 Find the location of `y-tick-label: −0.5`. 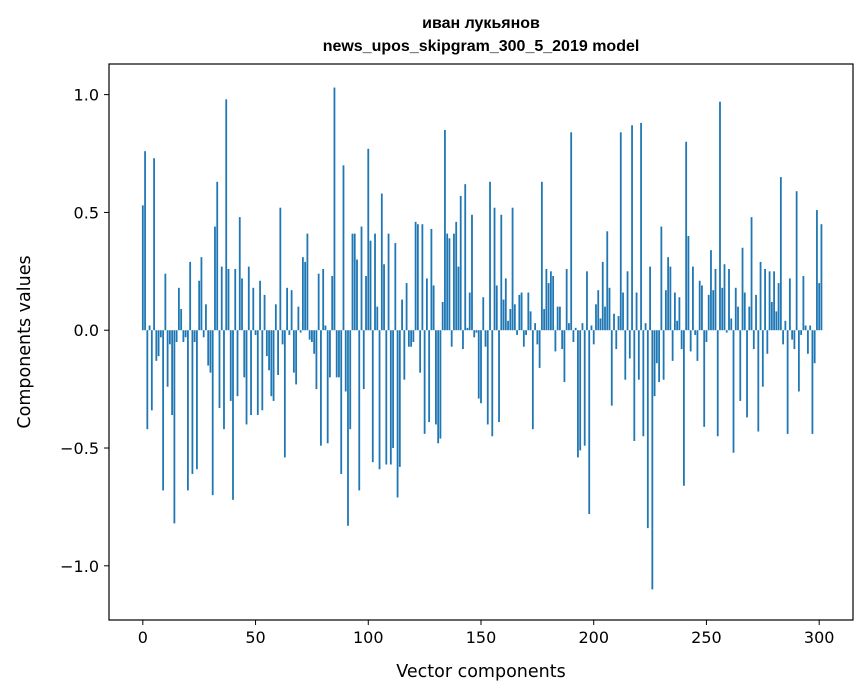

y-tick-label: −0.5 is located at coordinates (79, 448).